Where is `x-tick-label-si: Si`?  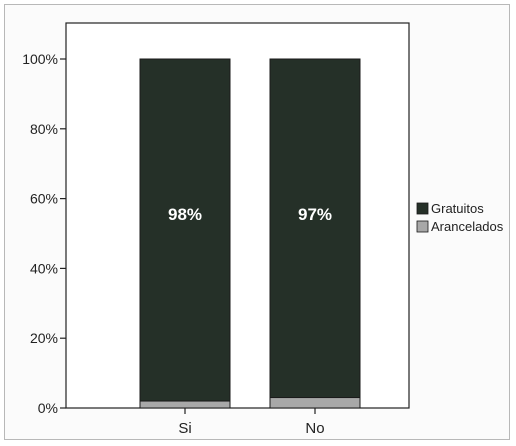 x-tick-label-si: Si is located at coordinates (184, 428).